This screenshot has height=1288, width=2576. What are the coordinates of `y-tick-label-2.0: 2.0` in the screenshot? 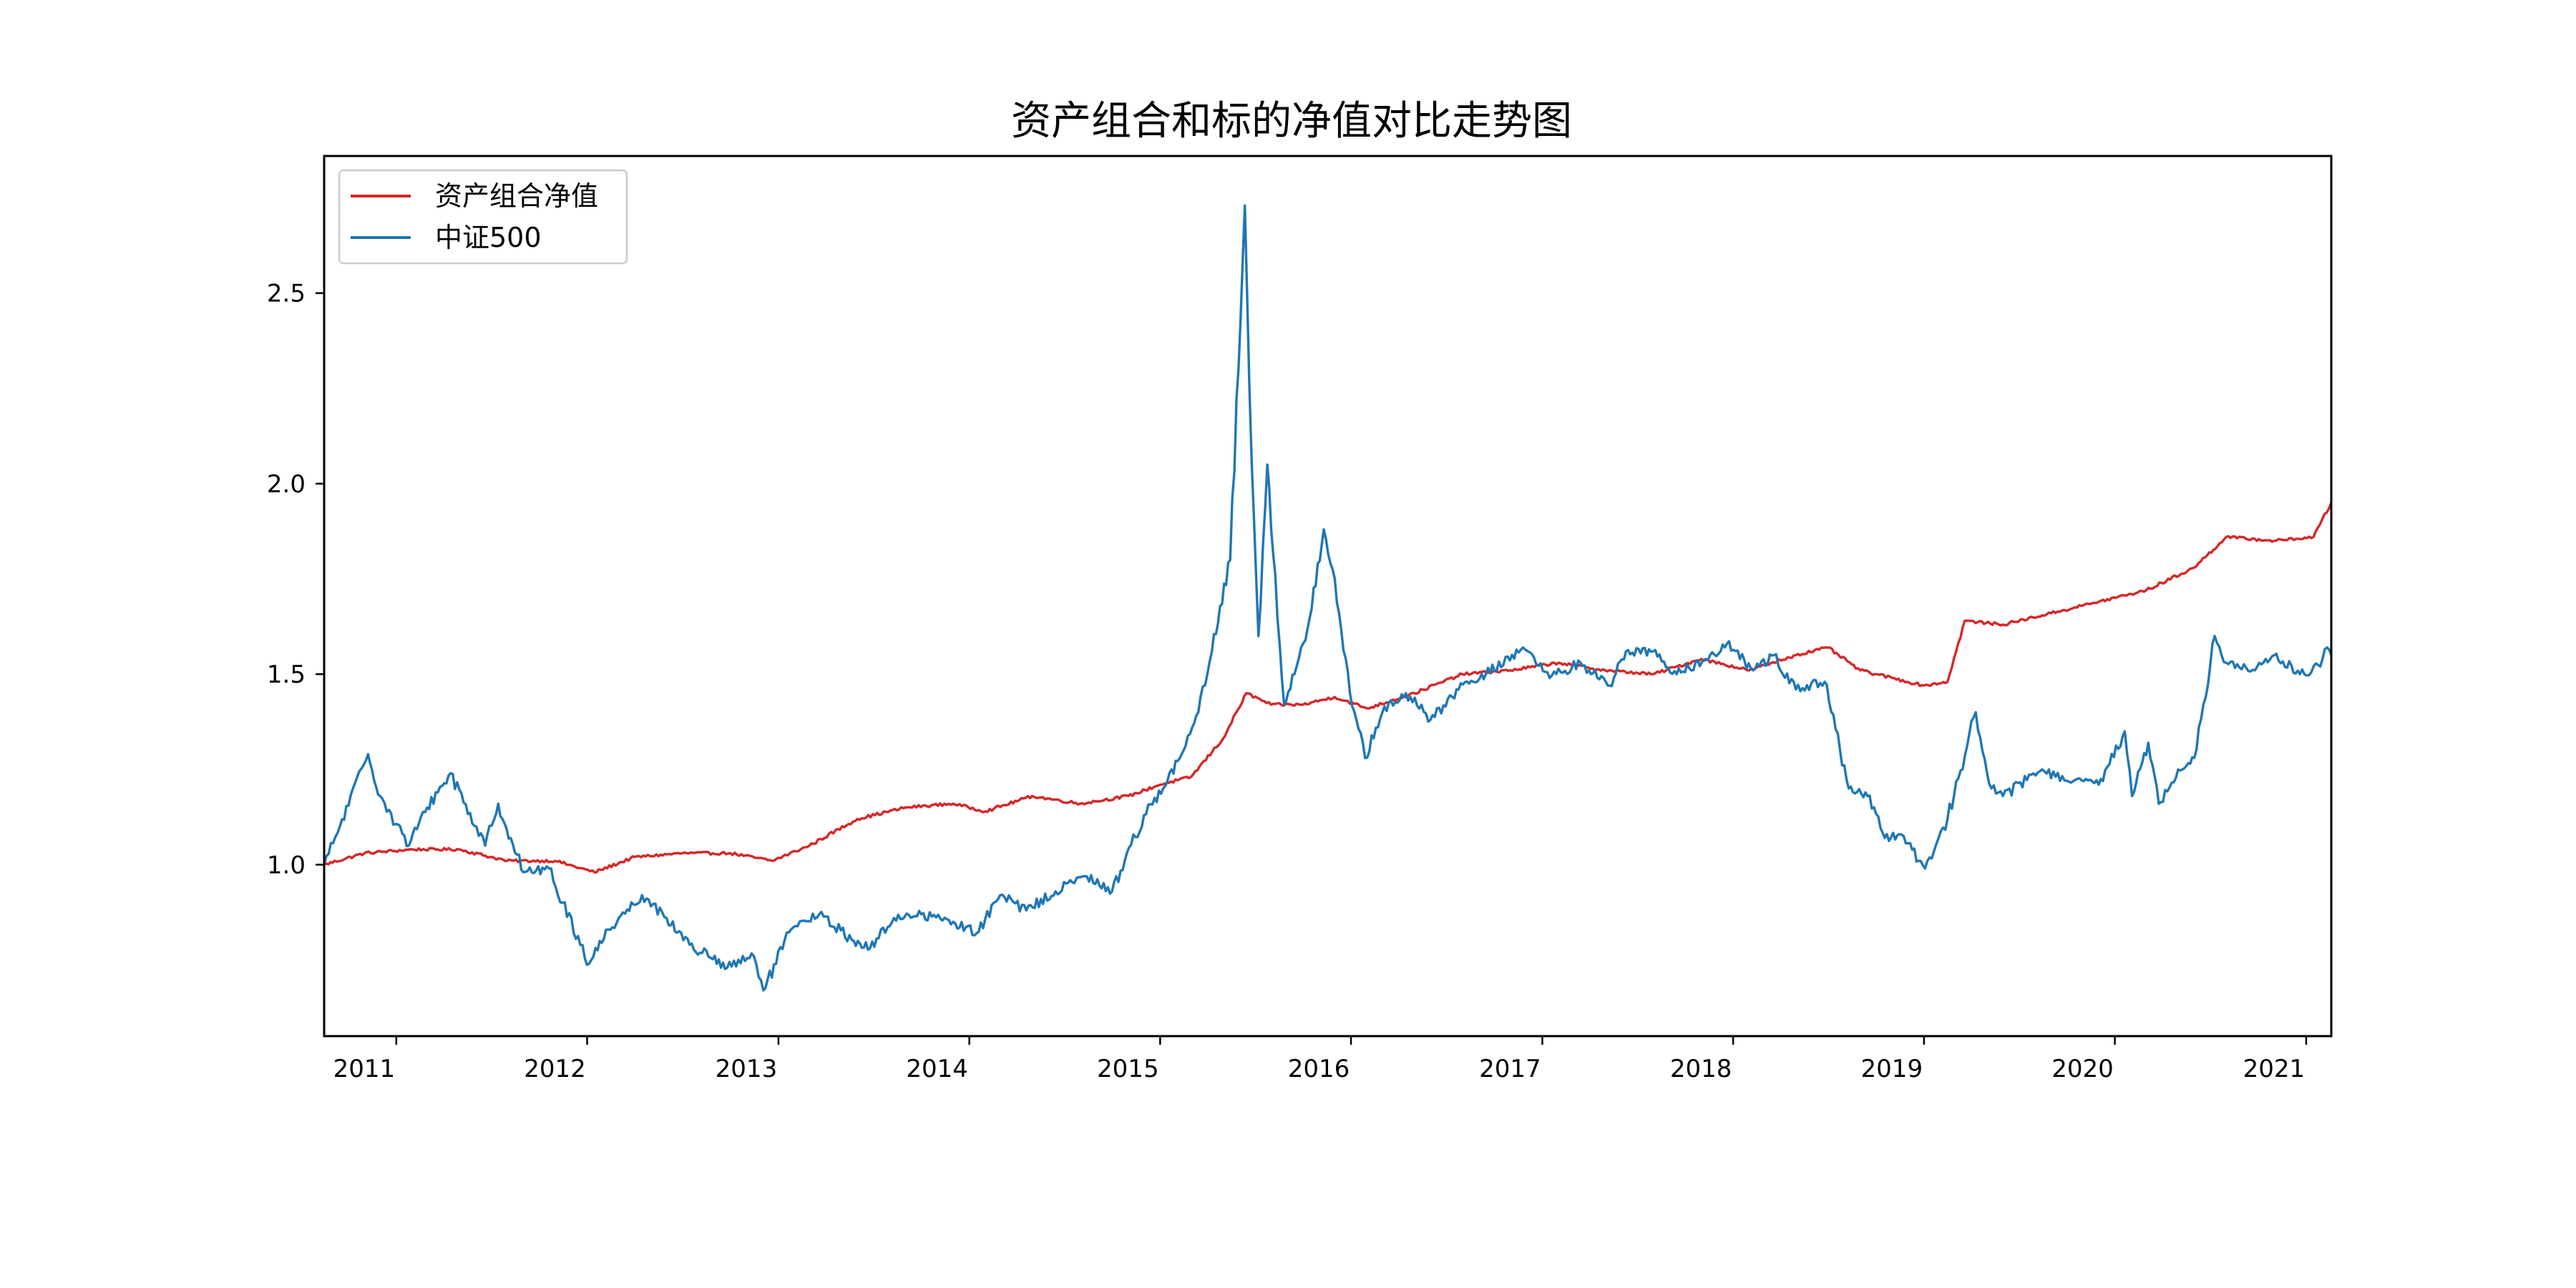 It's located at (286, 484).